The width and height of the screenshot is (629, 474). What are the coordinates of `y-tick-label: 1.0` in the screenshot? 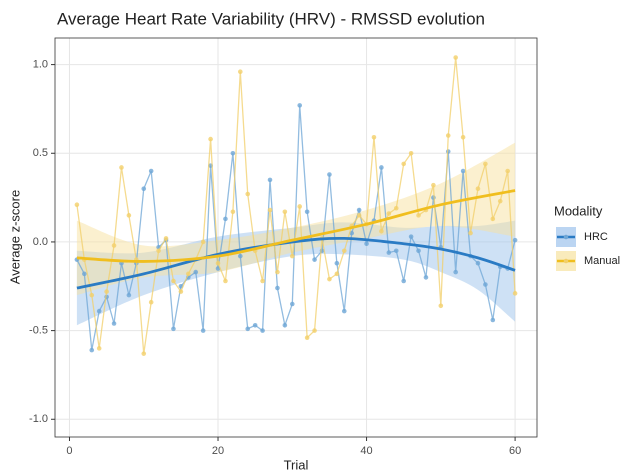 It's located at (40, 65).